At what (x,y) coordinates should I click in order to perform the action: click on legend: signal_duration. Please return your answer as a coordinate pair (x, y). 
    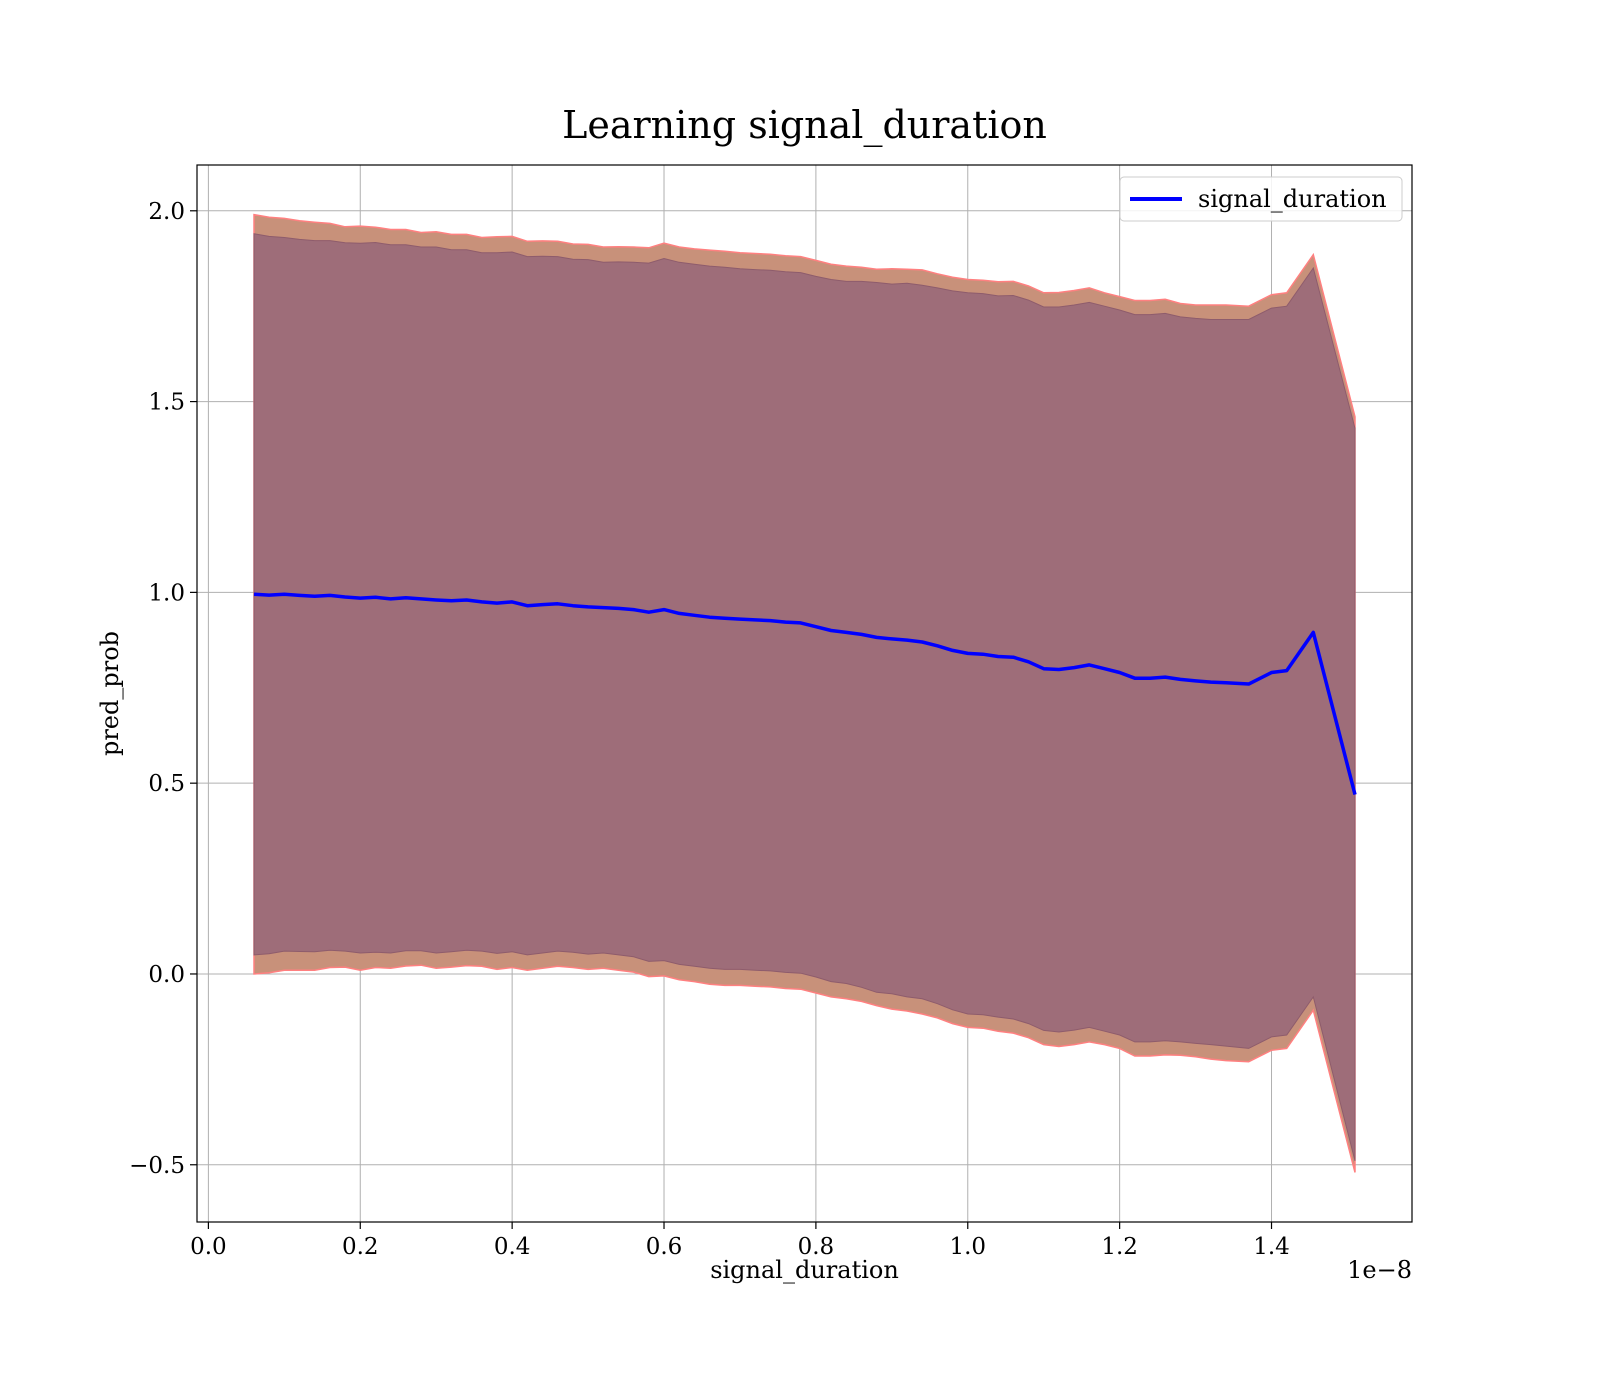
    Looking at the image, I should click on (1261, 199).